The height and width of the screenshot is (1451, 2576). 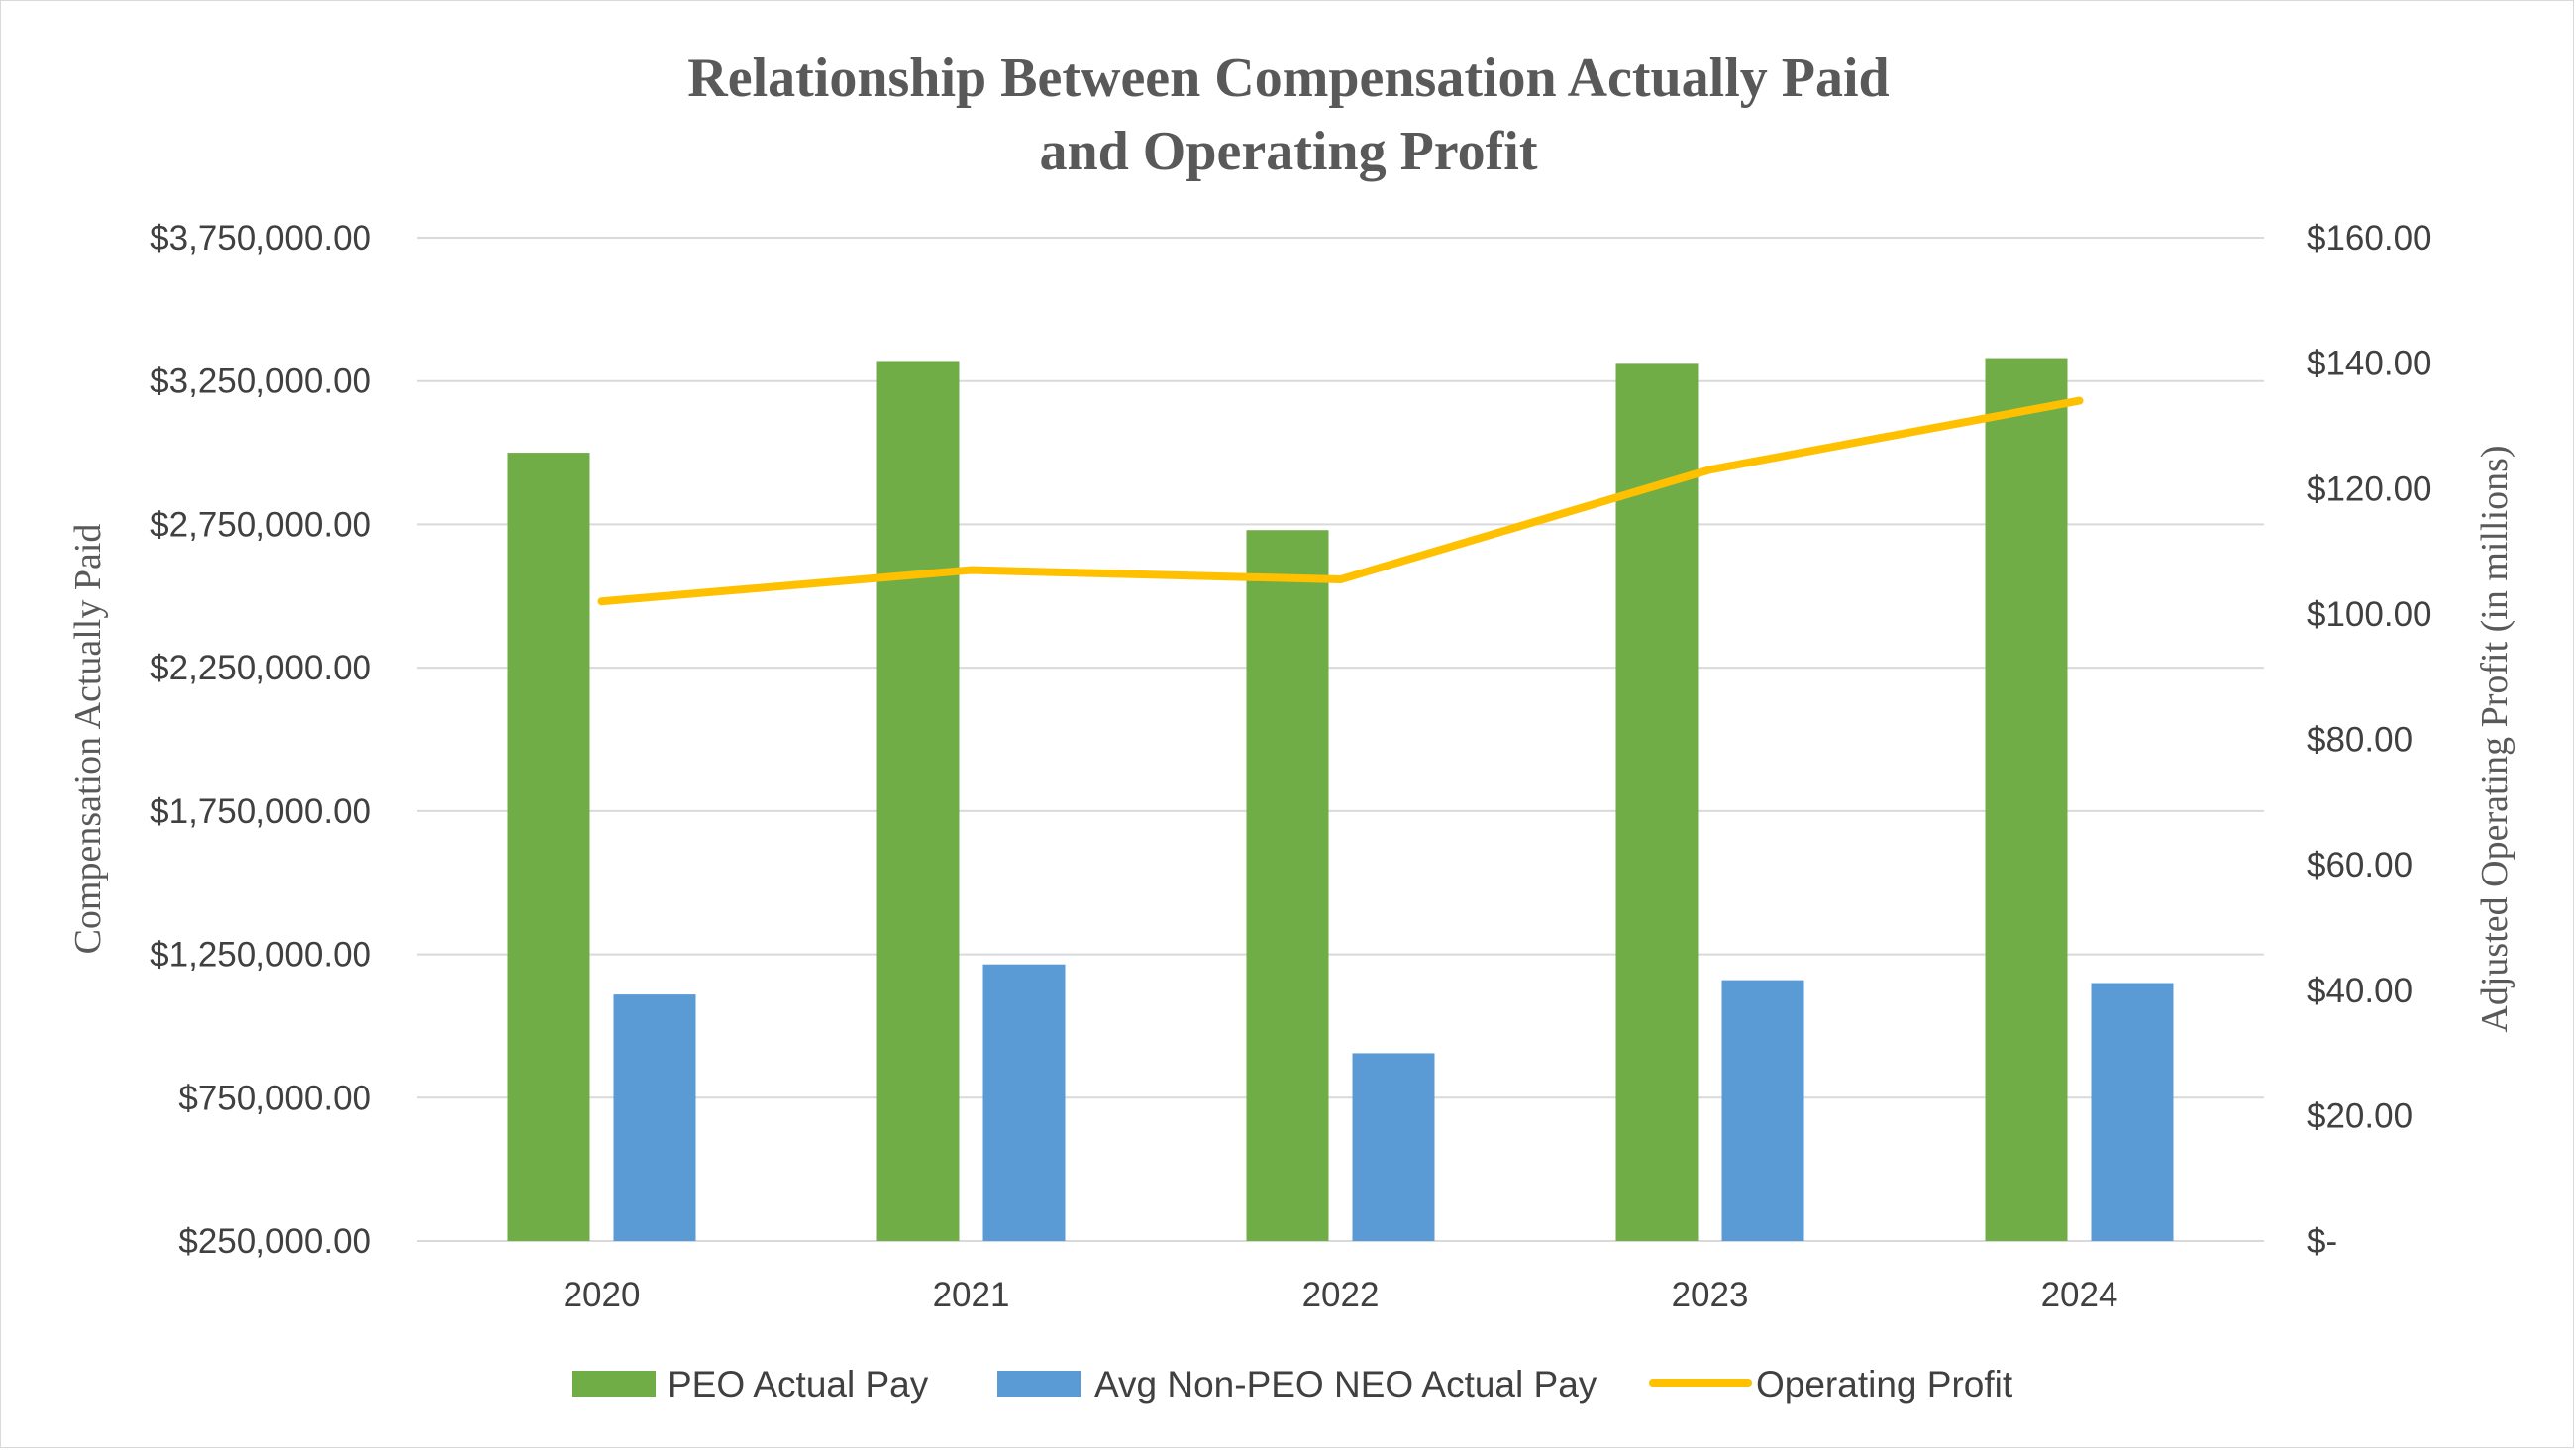 What do you see at coordinates (260, 238) in the screenshot?
I see `y-tick-label: $3,750,000.00` at bounding box center [260, 238].